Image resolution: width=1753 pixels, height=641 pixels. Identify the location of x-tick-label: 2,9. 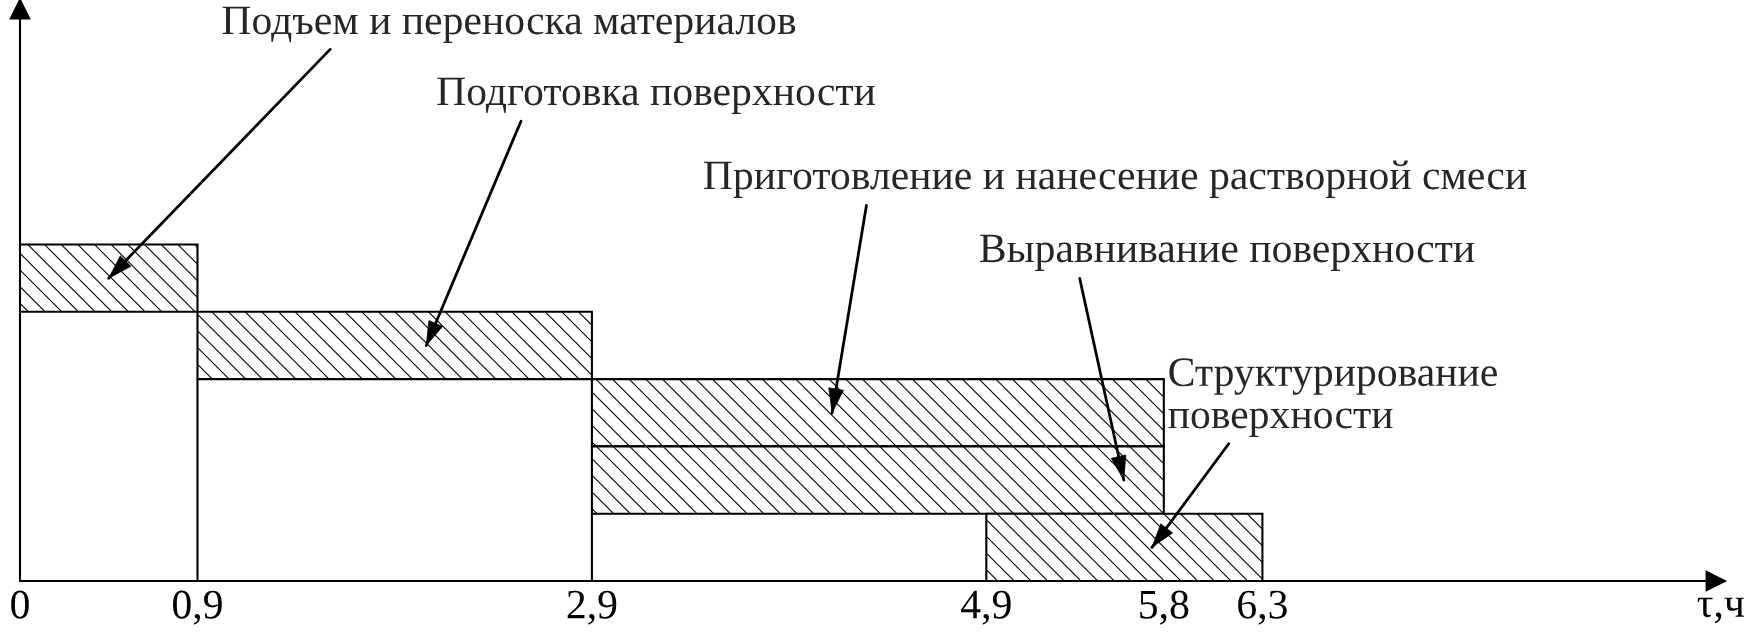
(592, 607).